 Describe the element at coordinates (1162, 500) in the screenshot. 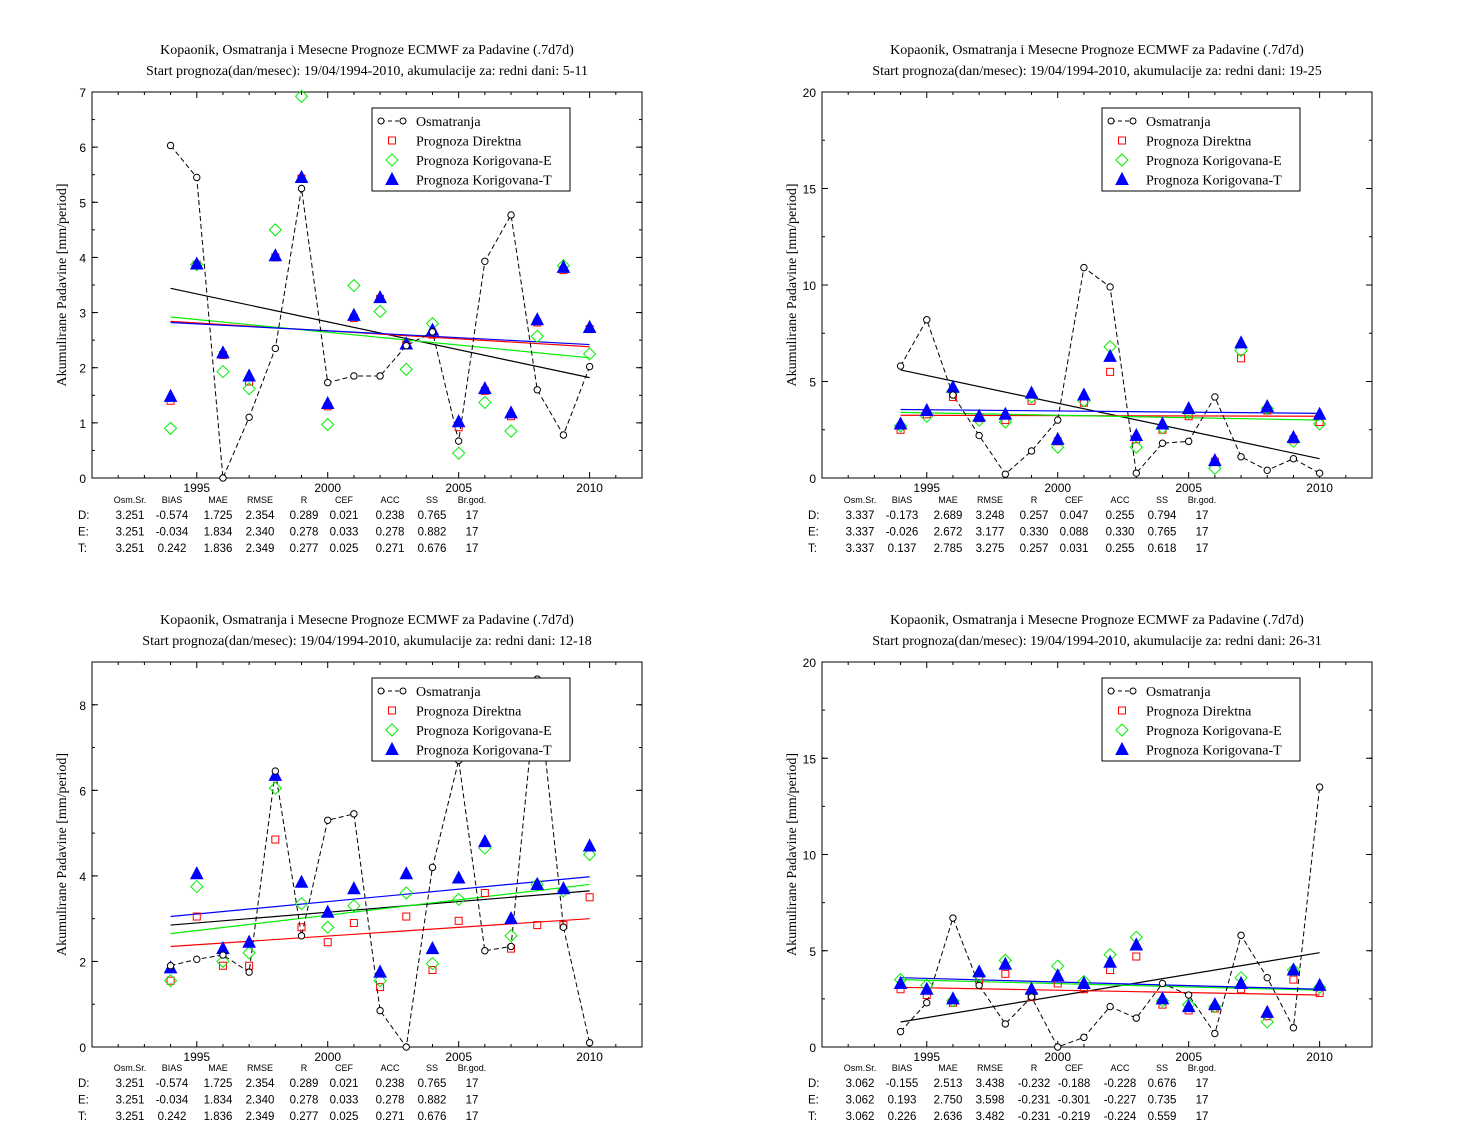

I see `stats-header: SS` at that location.